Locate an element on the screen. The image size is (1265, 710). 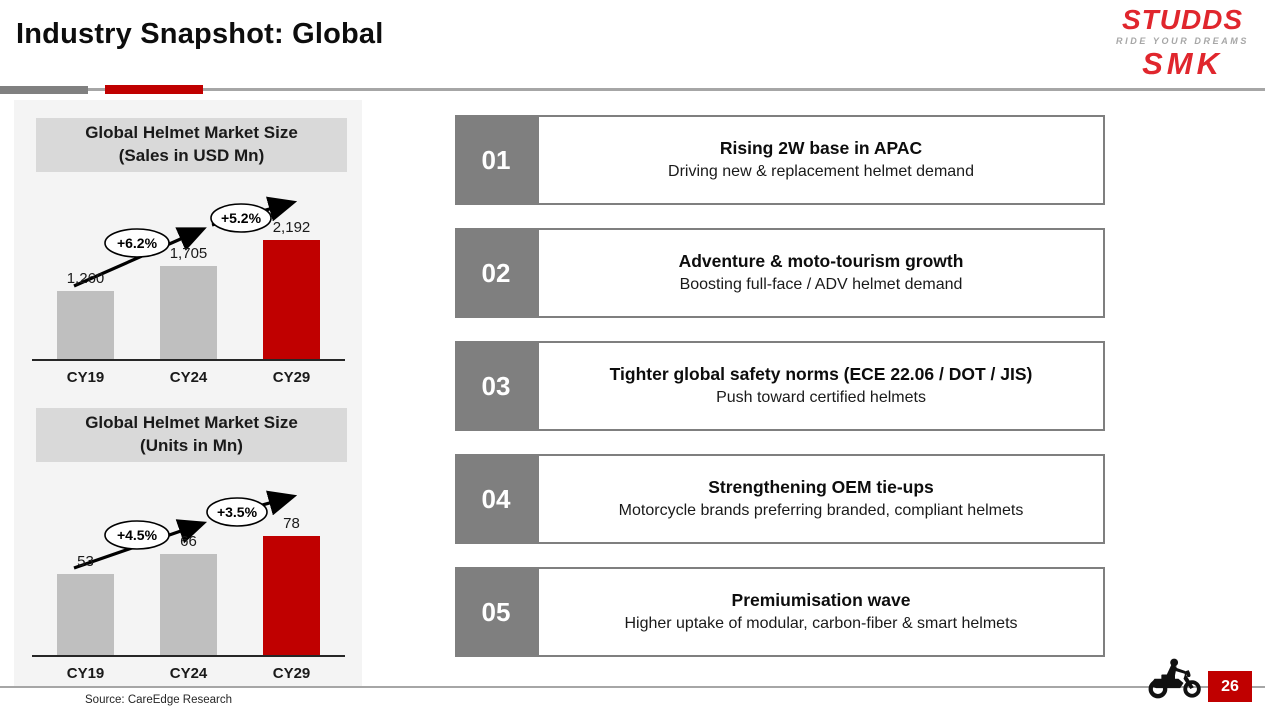
separator-gray-segment is located at coordinates (44, 90).